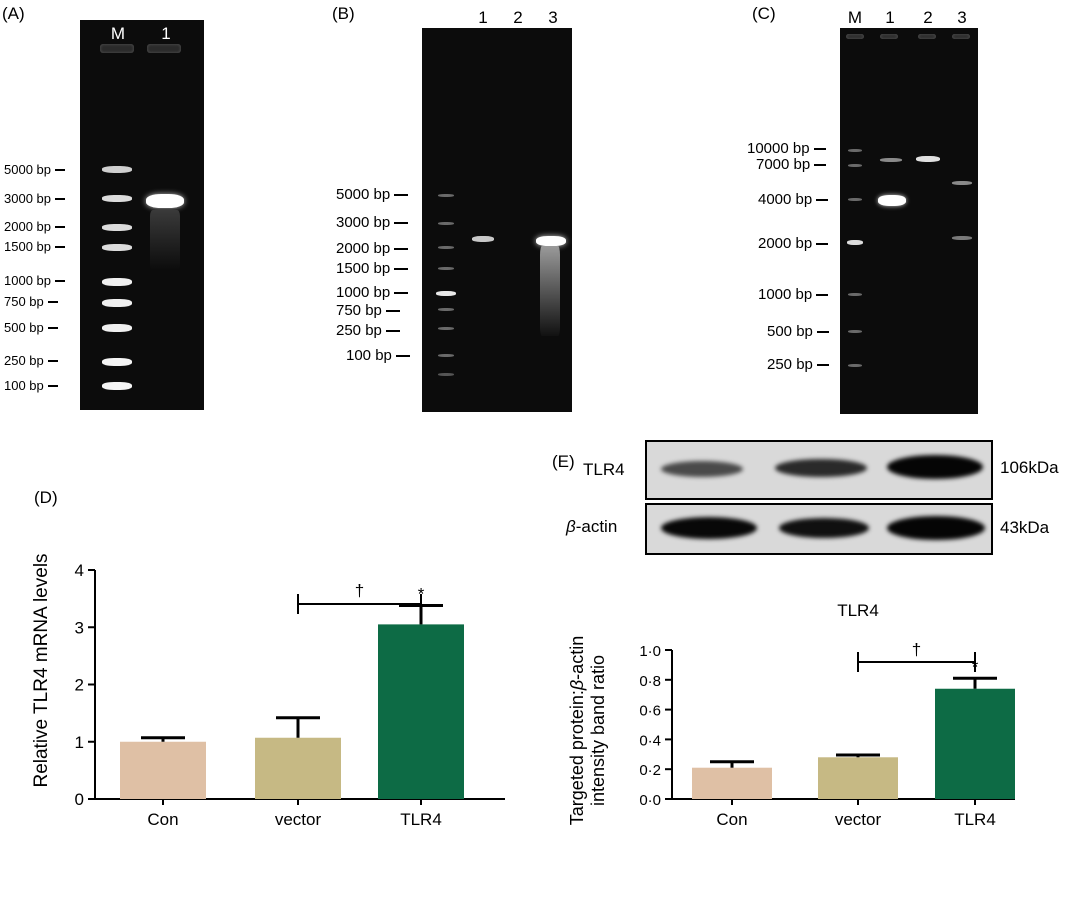 The image size is (1083, 919). Describe the element at coordinates (793, 244) in the screenshot. I see `gel-c-marker: 2000 bp` at that location.